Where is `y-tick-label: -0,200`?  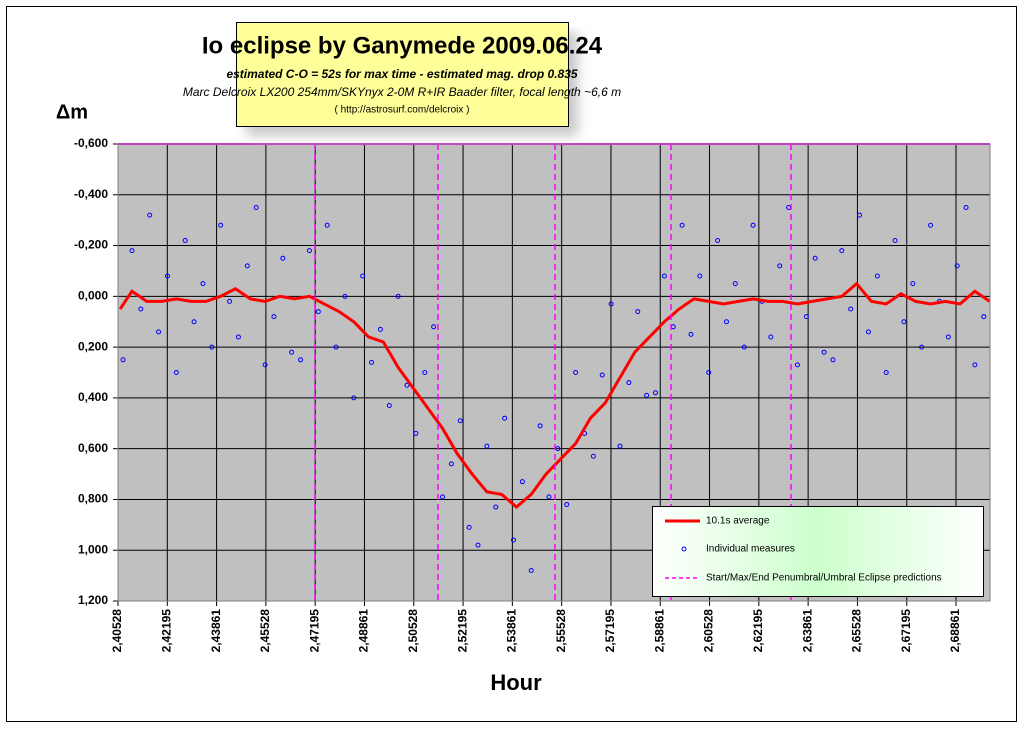 y-tick-label: -0,200 is located at coordinates (91, 245).